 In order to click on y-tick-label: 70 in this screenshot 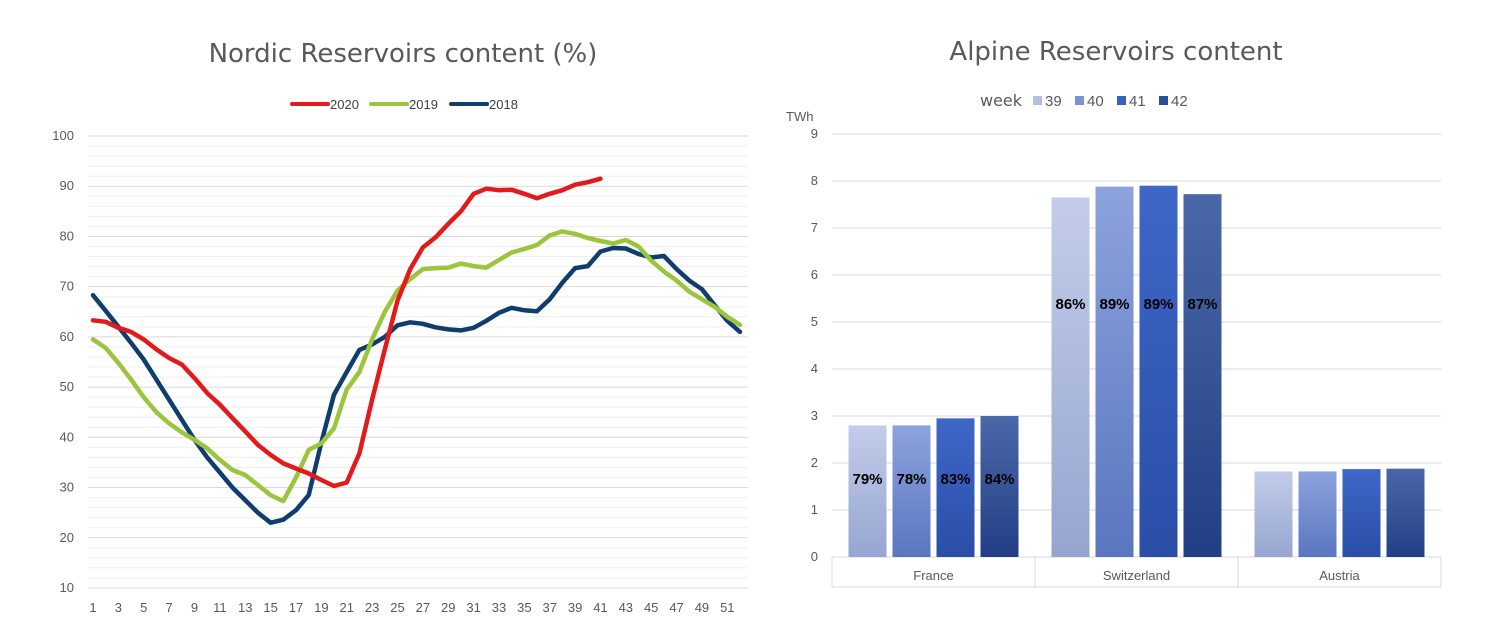, I will do `click(67, 286)`.